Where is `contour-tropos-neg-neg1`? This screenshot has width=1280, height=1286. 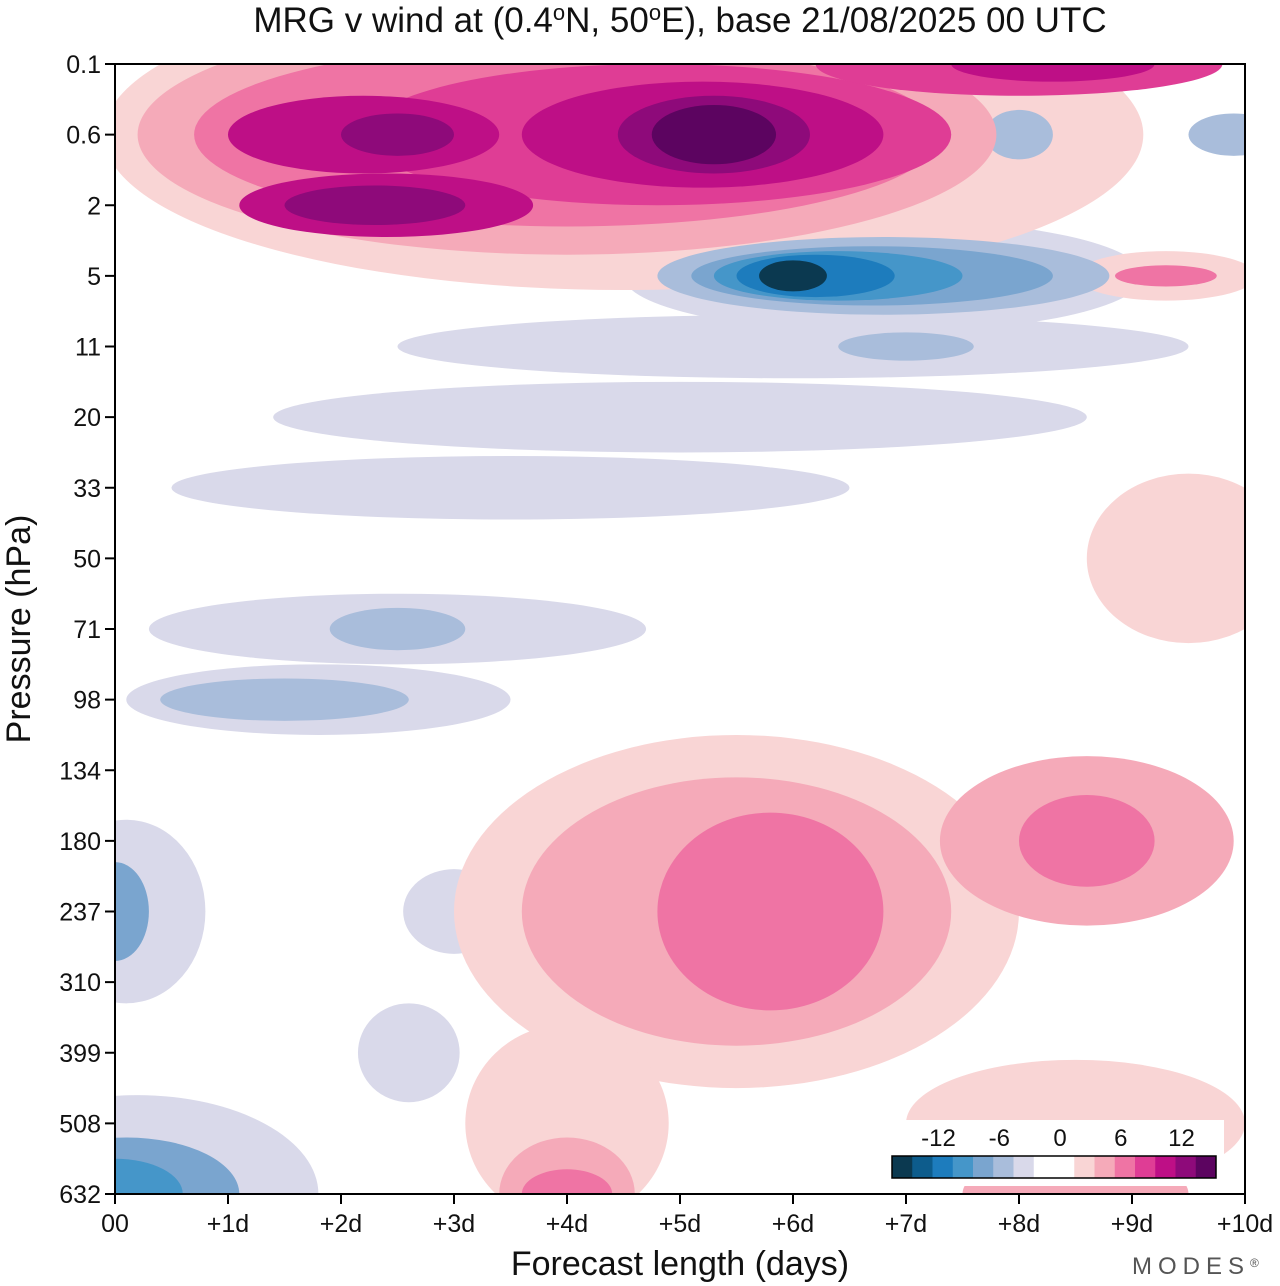 contour-tropos-neg-neg1 is located at coordinates (408, 1053).